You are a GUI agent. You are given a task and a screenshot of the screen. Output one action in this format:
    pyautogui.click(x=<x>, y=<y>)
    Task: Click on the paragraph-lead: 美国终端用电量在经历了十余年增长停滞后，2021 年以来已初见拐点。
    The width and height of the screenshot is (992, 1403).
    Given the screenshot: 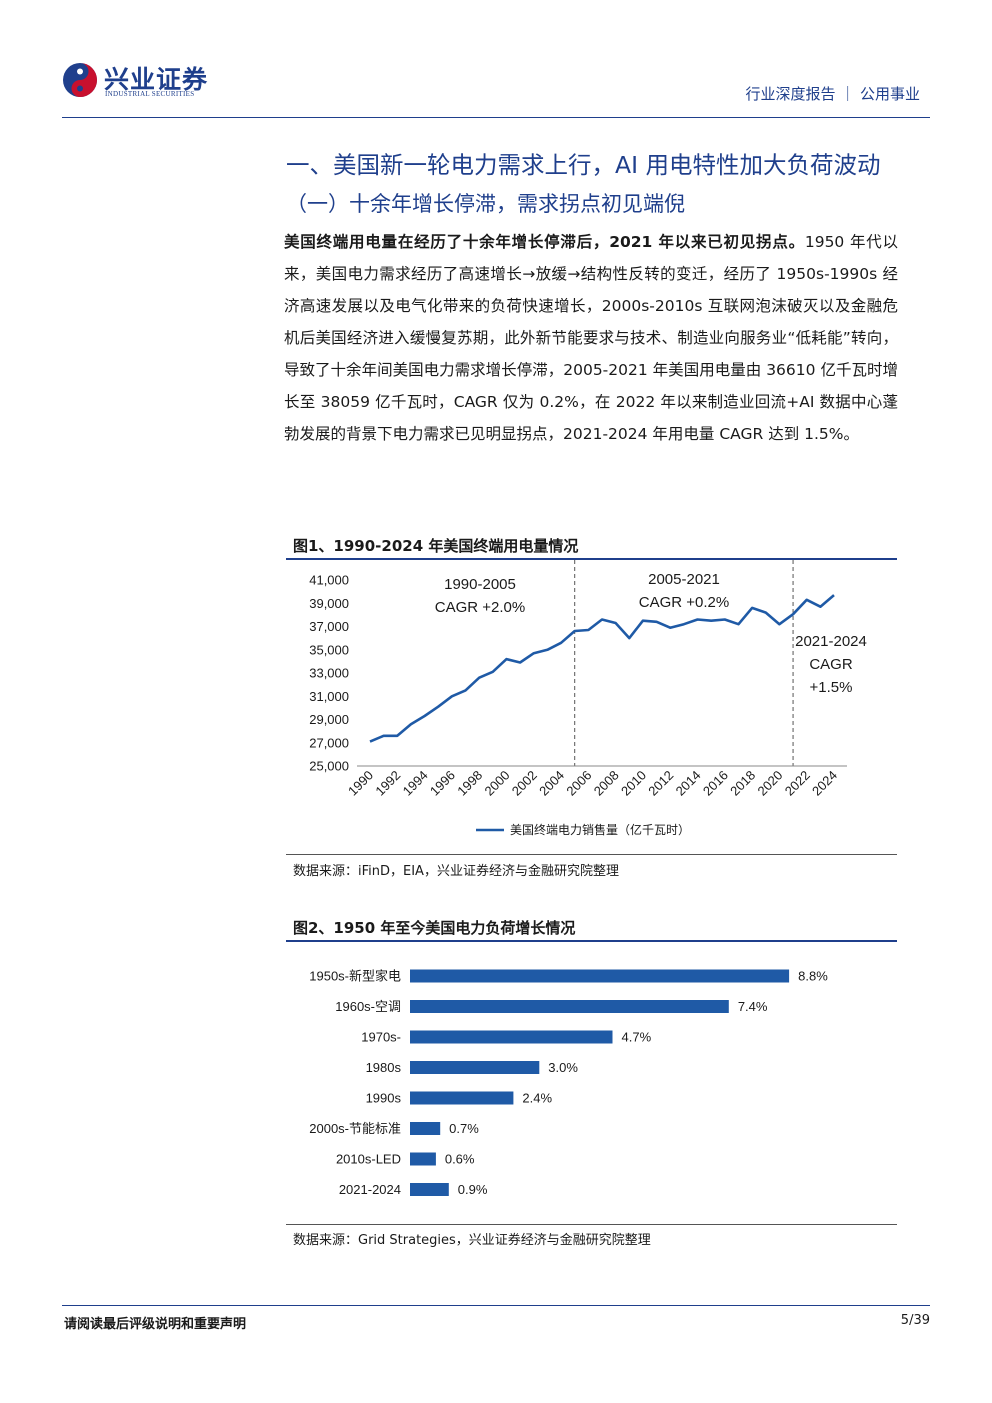 What is the action you would take?
    pyautogui.click(x=544, y=242)
    